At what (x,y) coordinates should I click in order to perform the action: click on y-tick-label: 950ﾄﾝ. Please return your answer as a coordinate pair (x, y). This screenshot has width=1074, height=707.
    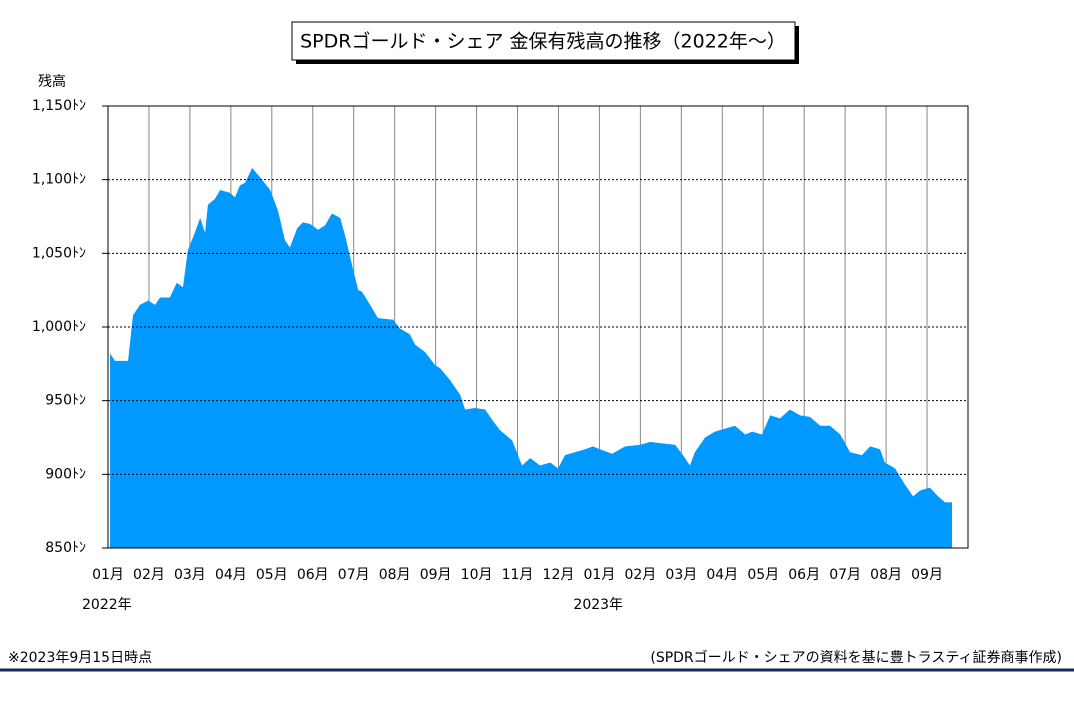
    Looking at the image, I should click on (65, 401).